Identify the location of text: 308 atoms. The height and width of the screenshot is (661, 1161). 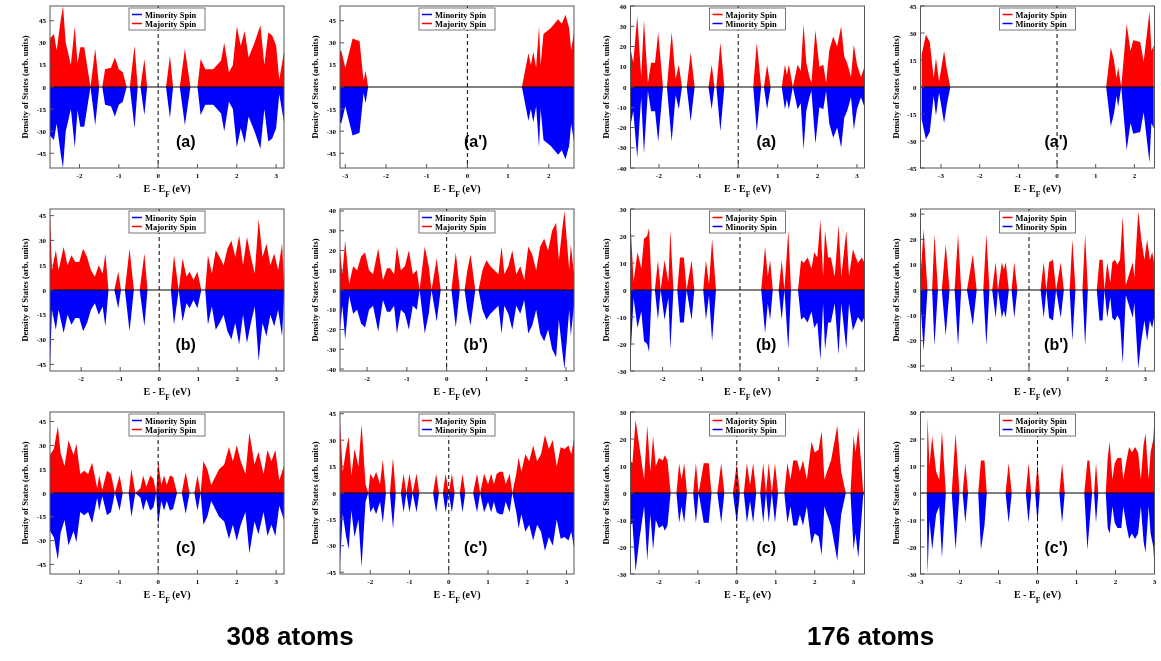
(290, 636).